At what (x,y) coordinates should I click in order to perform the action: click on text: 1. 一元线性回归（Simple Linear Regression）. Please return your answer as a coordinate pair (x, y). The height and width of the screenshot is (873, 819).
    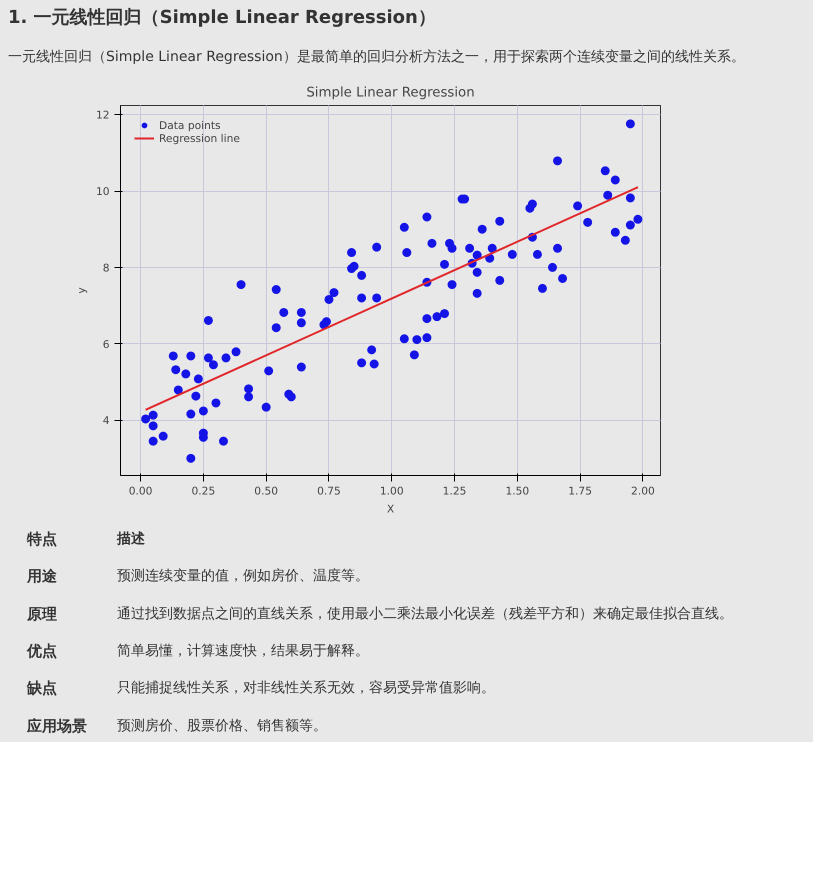
    Looking at the image, I should click on (222, 18).